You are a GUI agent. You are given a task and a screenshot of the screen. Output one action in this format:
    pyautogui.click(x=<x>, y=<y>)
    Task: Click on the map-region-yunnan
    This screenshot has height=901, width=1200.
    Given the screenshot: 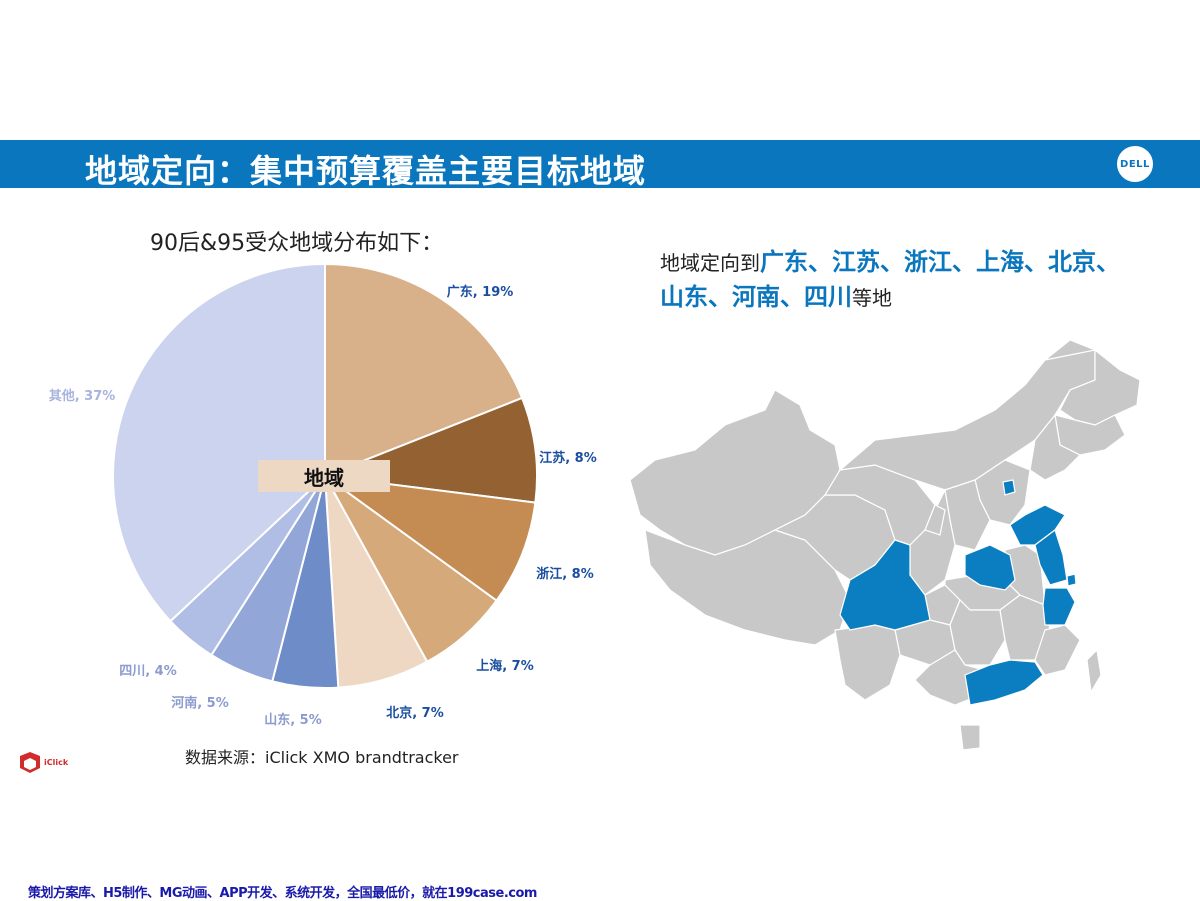 What is the action you would take?
    pyautogui.click(x=867, y=662)
    